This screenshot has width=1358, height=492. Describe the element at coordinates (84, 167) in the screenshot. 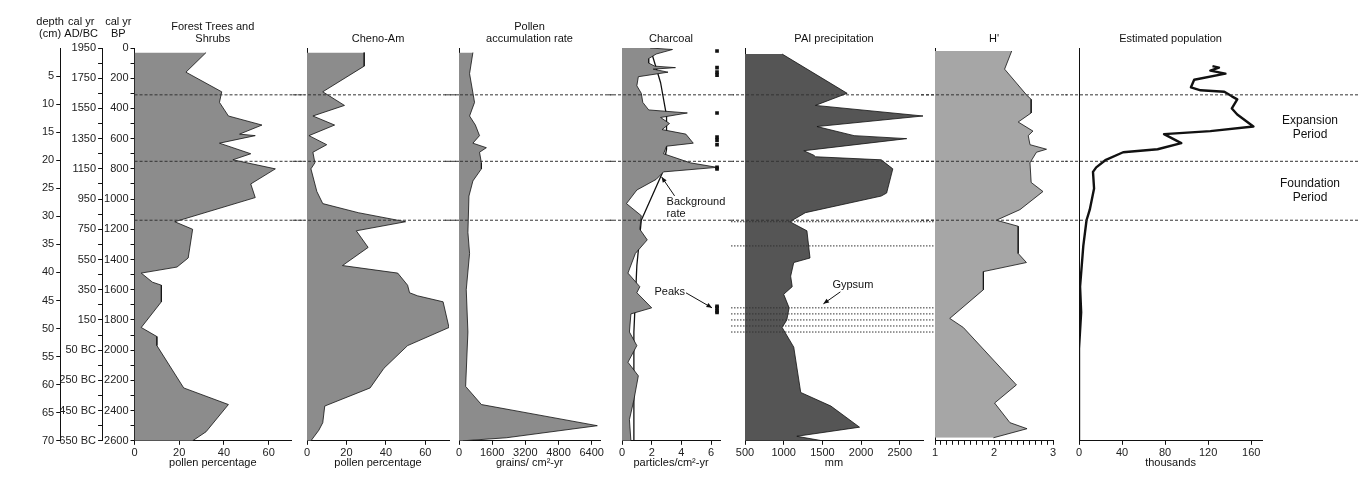

I see `y2-tick-label: 1150` at that location.